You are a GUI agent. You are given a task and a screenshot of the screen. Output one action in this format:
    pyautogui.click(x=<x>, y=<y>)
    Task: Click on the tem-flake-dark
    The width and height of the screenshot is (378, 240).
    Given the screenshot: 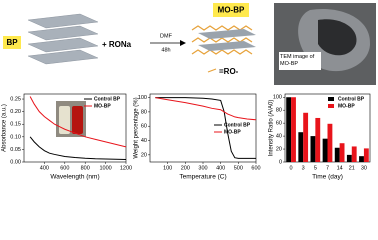 What is the action you would take?
    pyautogui.click(x=337, y=37)
    